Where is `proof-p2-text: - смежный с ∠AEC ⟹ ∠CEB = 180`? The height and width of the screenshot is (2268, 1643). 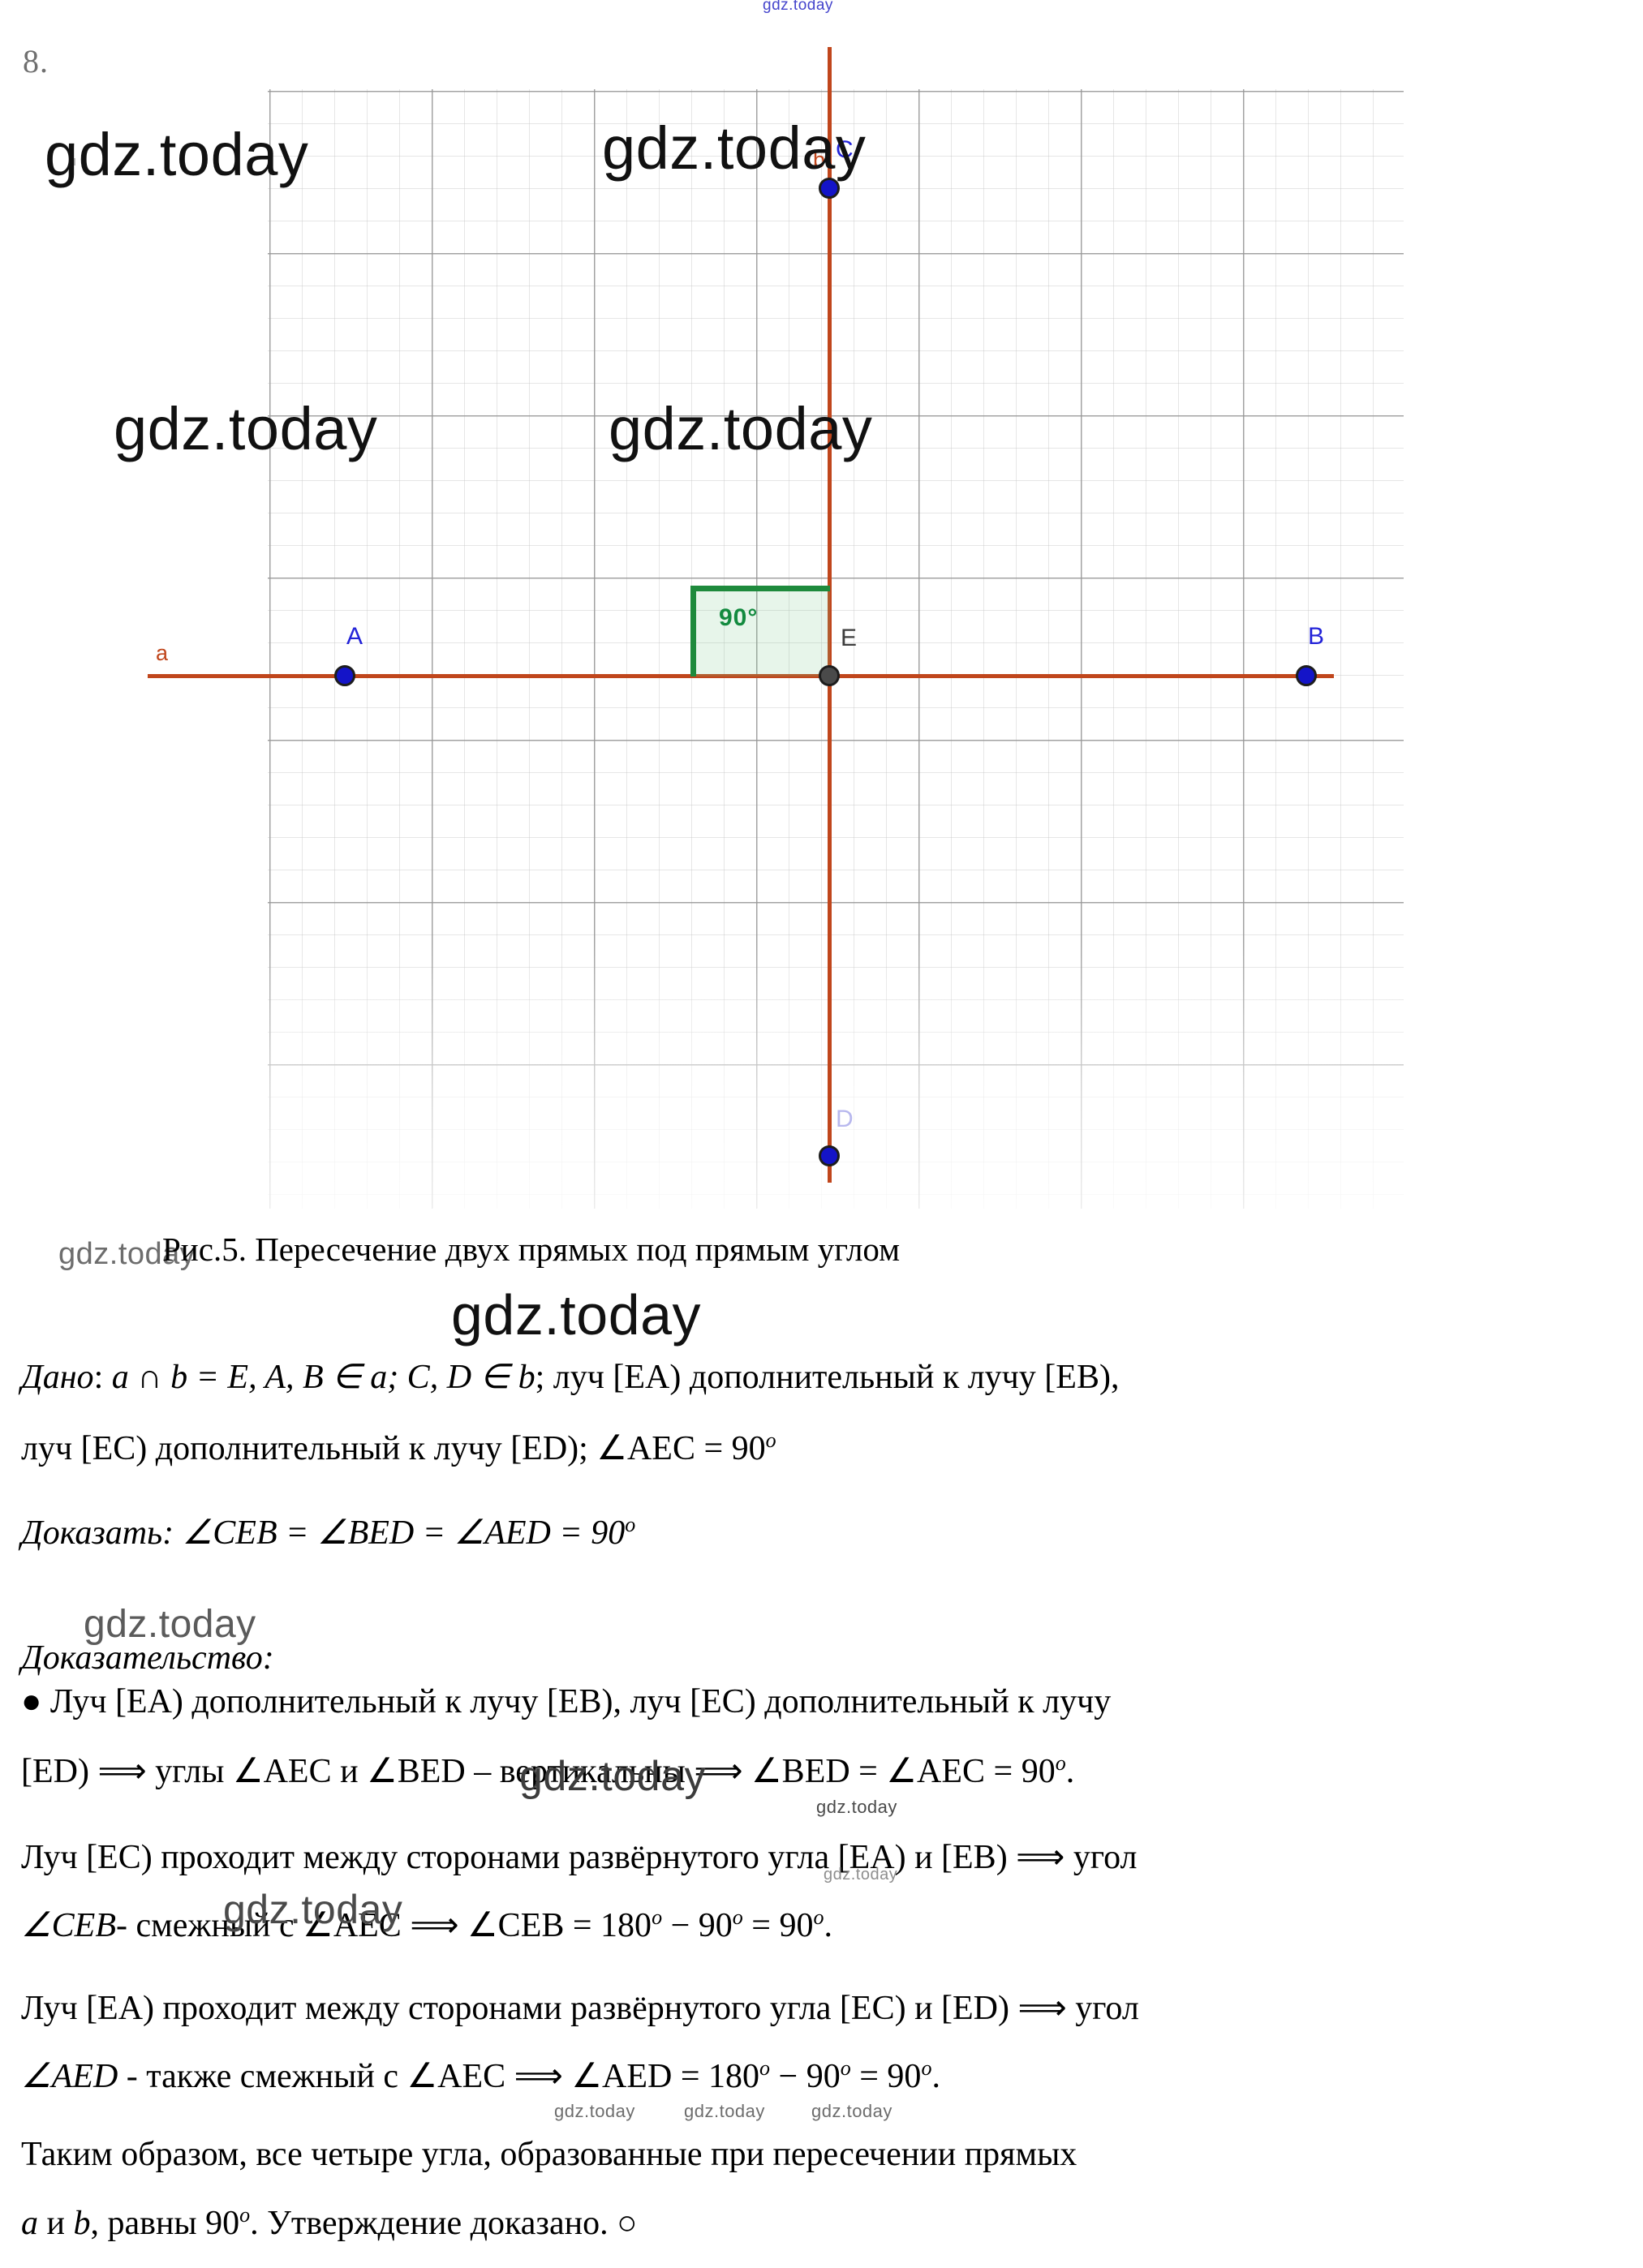
proof-p2-text: - смежный с ∠AEC ⟹ ∠CEB = 180 is located at coordinates (383, 1925).